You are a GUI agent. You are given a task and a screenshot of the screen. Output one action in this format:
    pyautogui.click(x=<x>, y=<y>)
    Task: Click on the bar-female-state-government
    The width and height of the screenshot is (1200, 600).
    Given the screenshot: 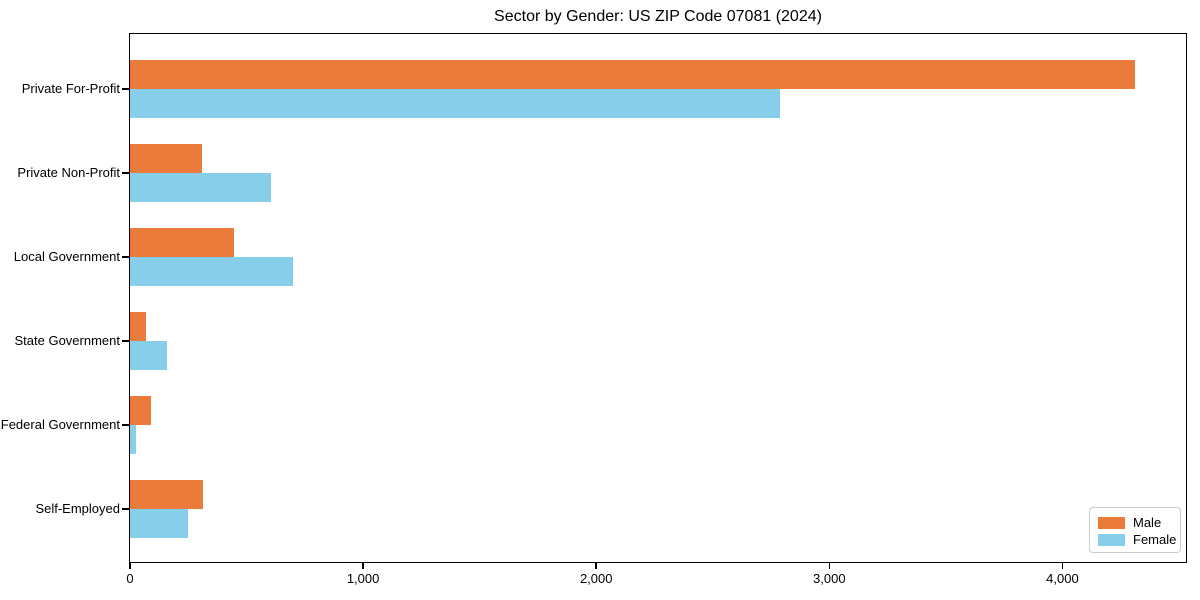 What is the action you would take?
    pyautogui.click(x=149, y=355)
    